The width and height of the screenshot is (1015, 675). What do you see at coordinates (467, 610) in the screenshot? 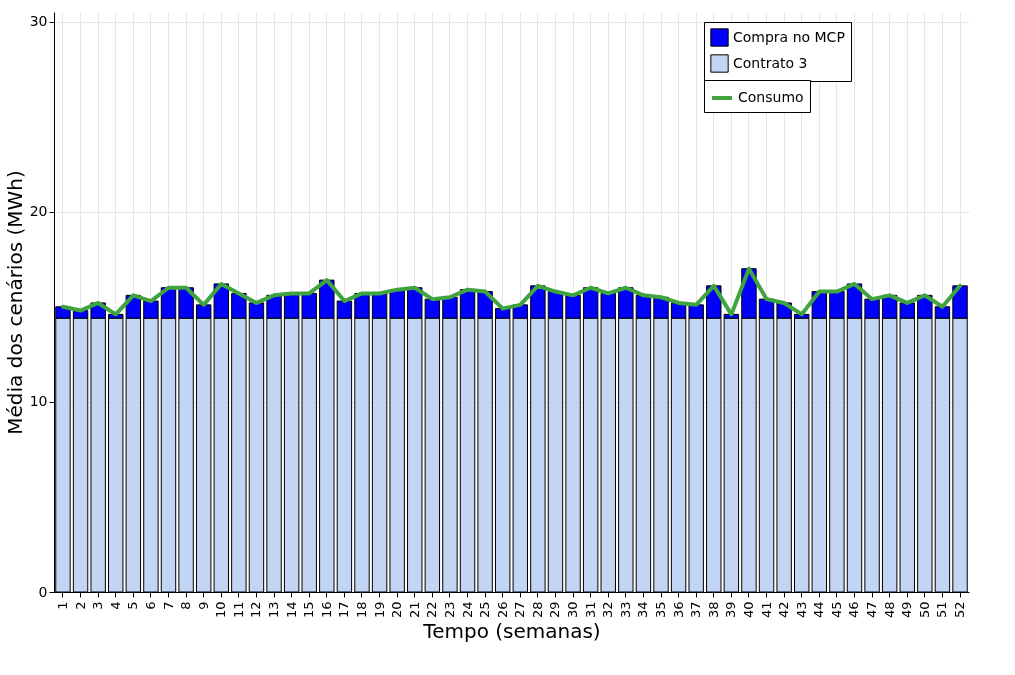
I see `x-tick-label: 24` at bounding box center [467, 610].